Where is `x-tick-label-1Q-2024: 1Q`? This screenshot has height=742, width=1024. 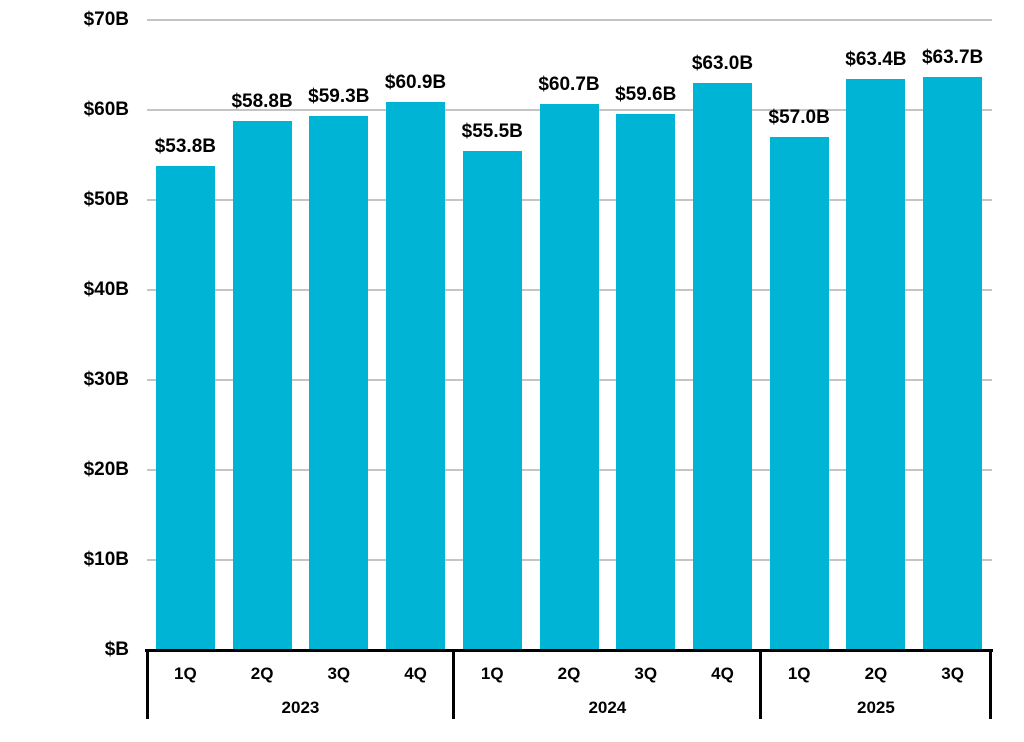
x-tick-label-1Q-2024: 1Q is located at coordinates (492, 673).